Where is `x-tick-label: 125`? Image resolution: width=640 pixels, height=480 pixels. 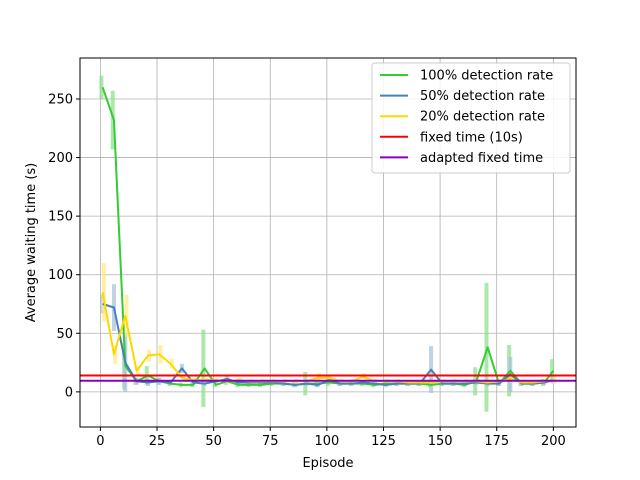
x-tick-label: 125 is located at coordinates (383, 441).